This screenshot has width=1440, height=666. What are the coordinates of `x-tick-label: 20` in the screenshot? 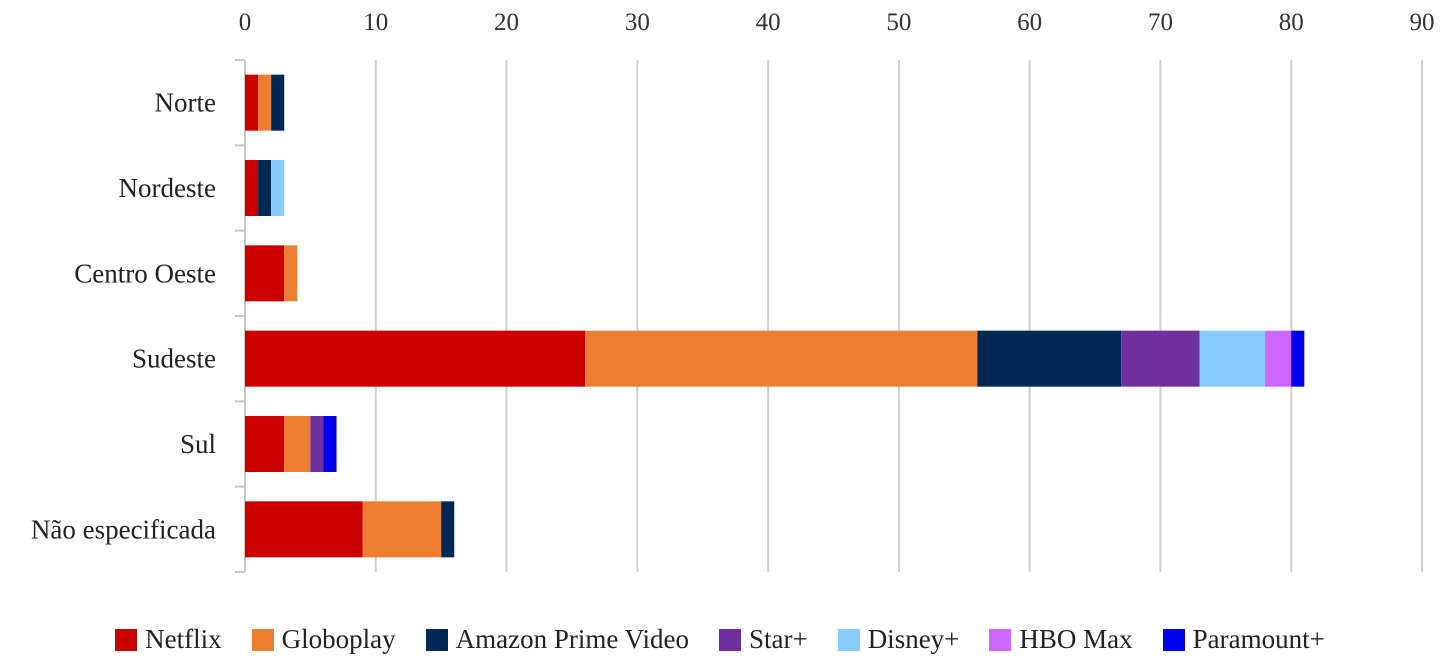 It's located at (506, 22).